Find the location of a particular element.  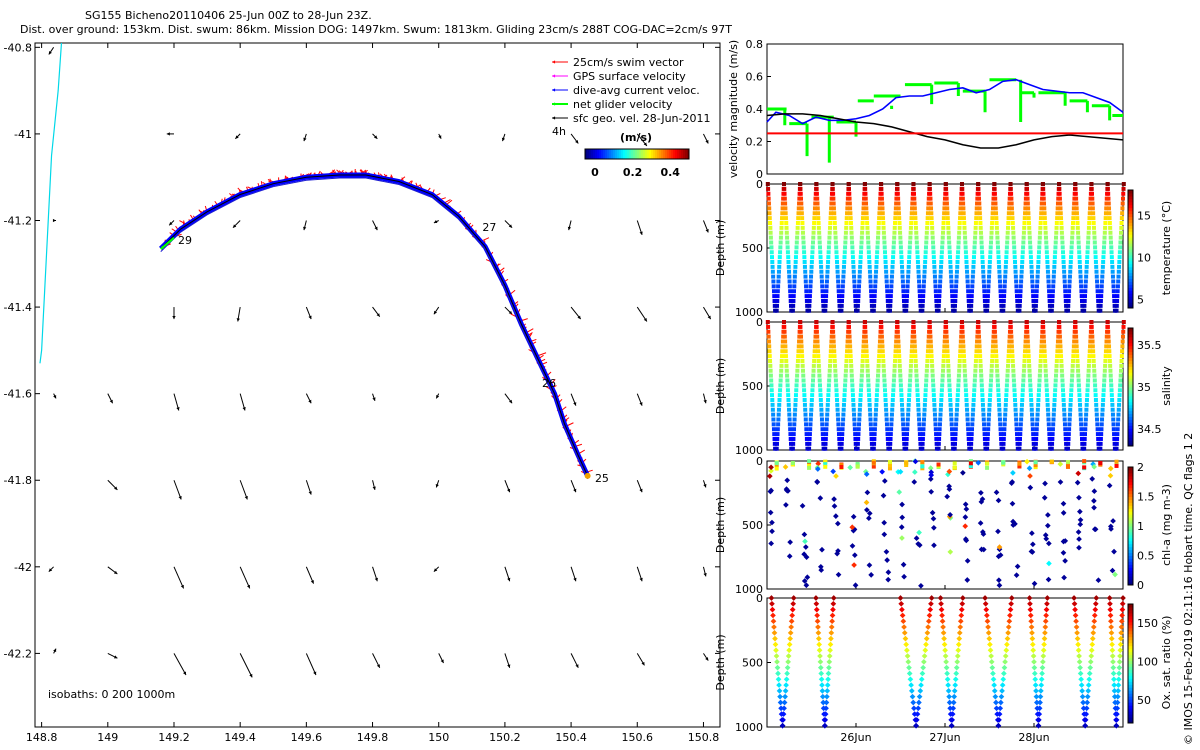

map-colorbar-cell is located at coordinates (624, 154).